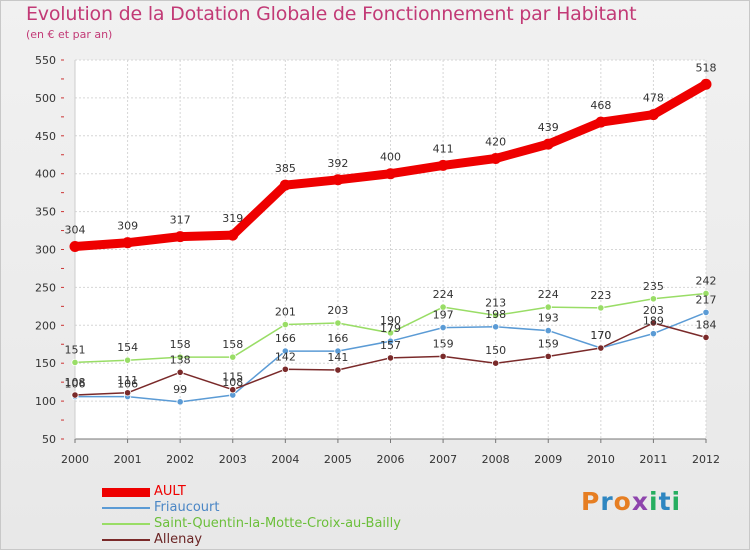  Describe the element at coordinates (233, 459) in the screenshot. I see `x-tick-label: 2003` at that location.